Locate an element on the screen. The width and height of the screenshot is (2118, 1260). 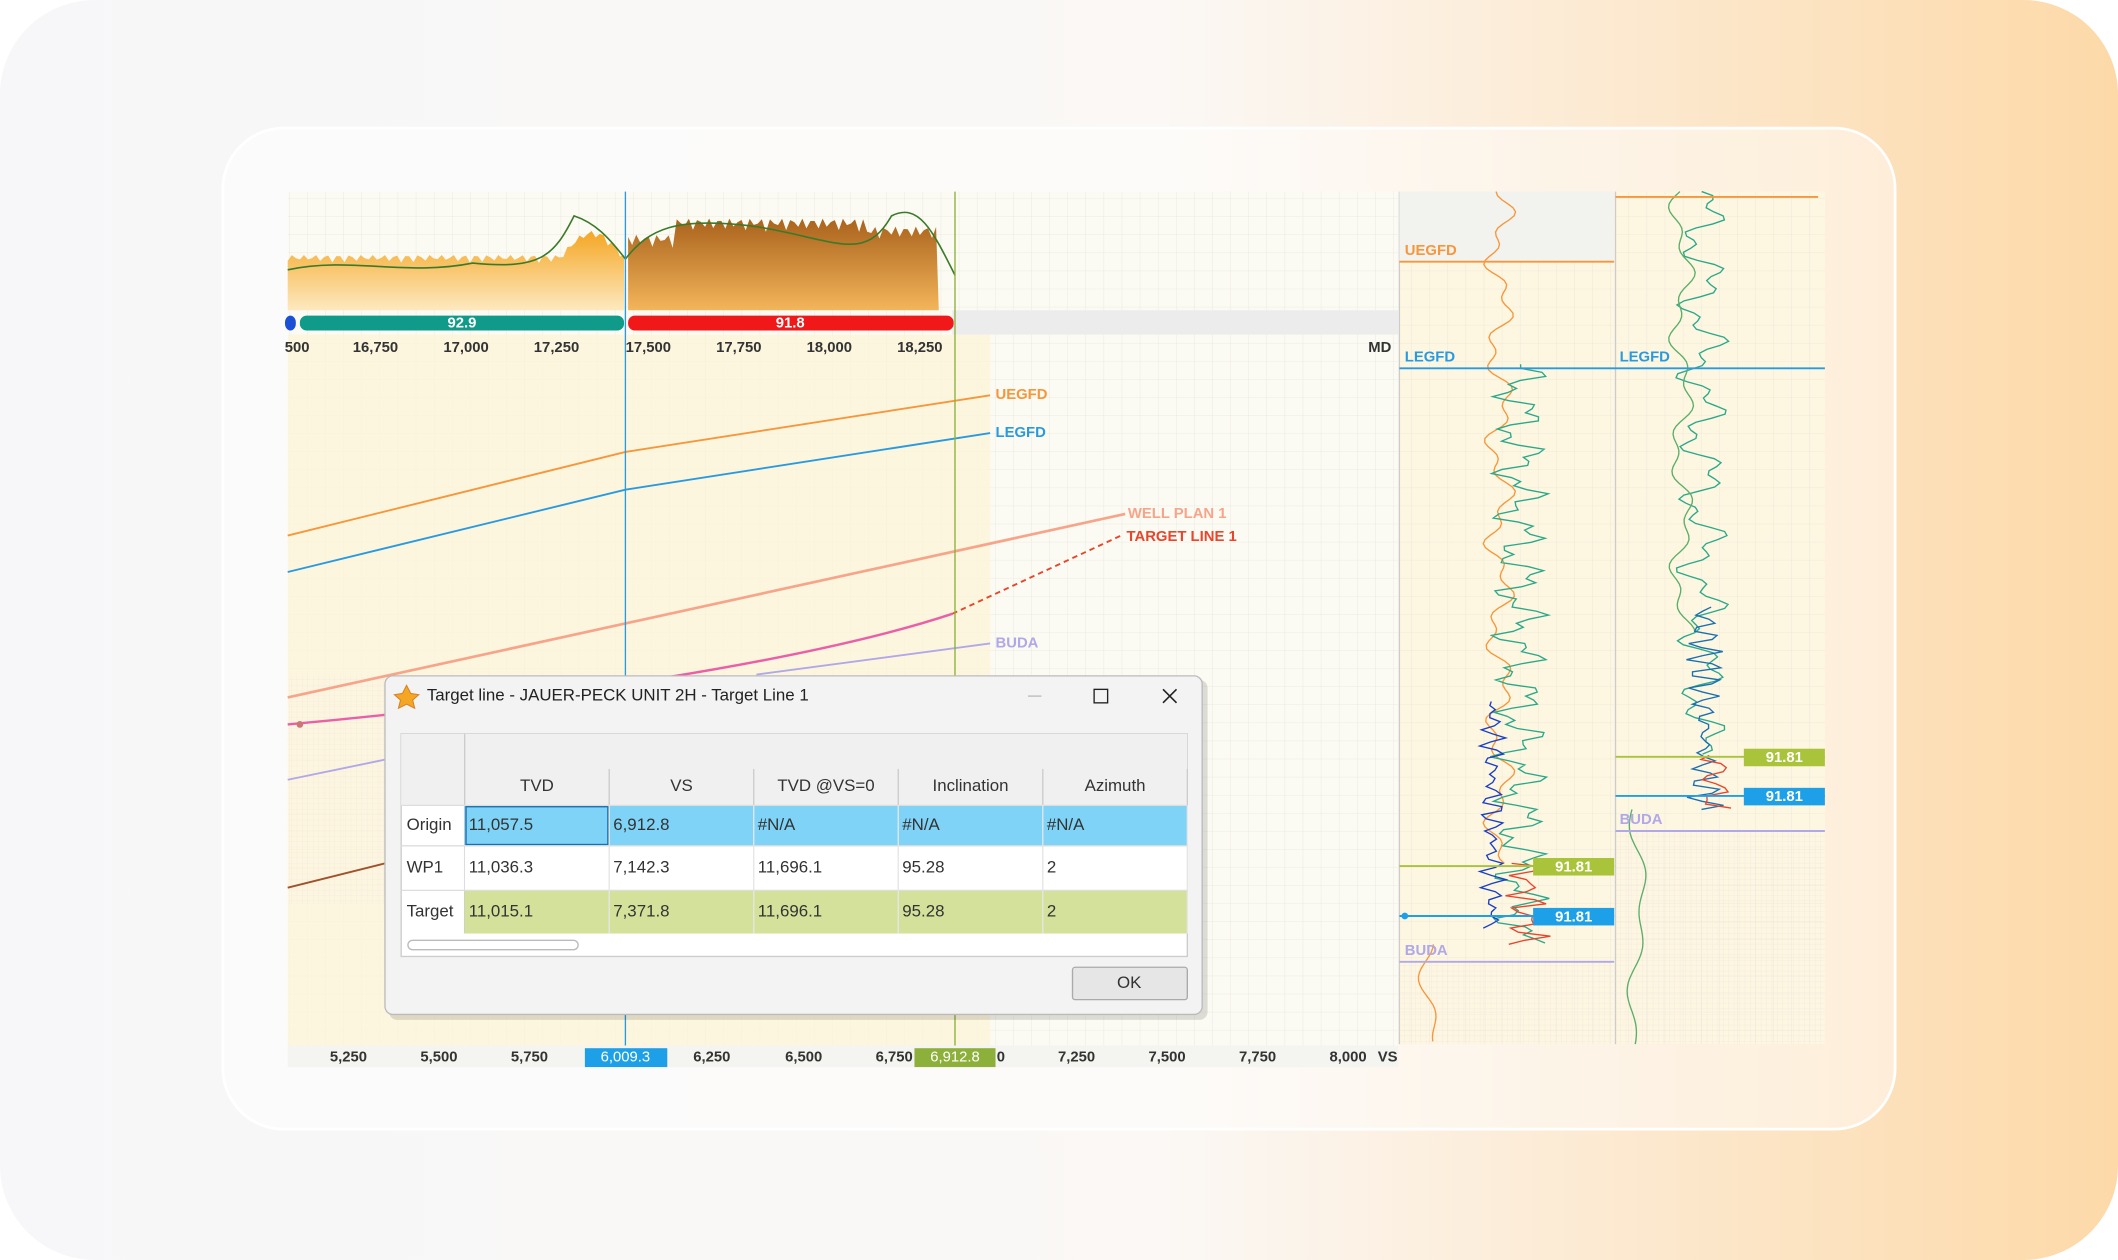
bar-label: 92.9 is located at coordinates (462, 324).